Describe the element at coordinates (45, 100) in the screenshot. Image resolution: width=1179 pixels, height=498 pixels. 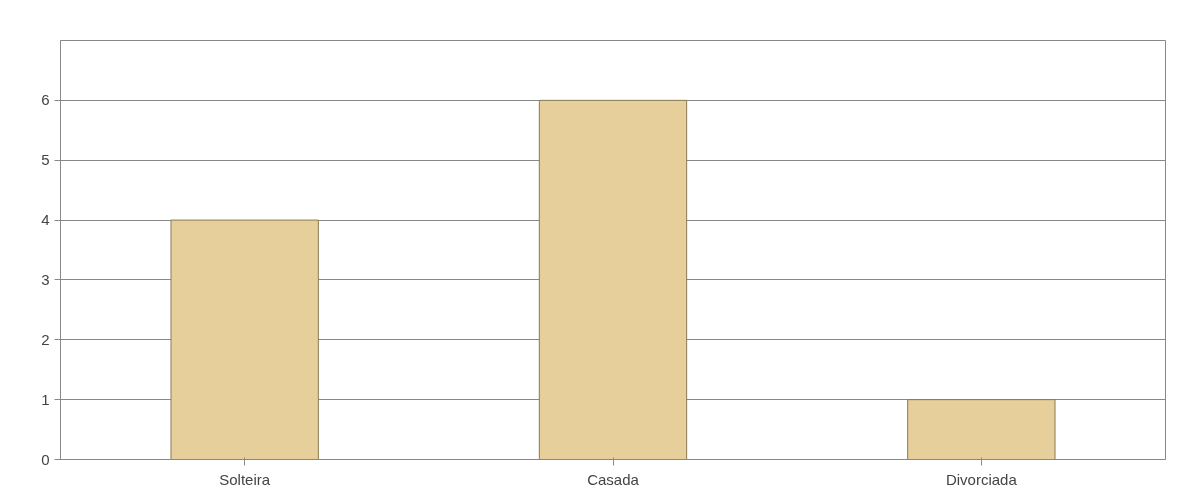
I see `y-tick-label: 6` at that location.